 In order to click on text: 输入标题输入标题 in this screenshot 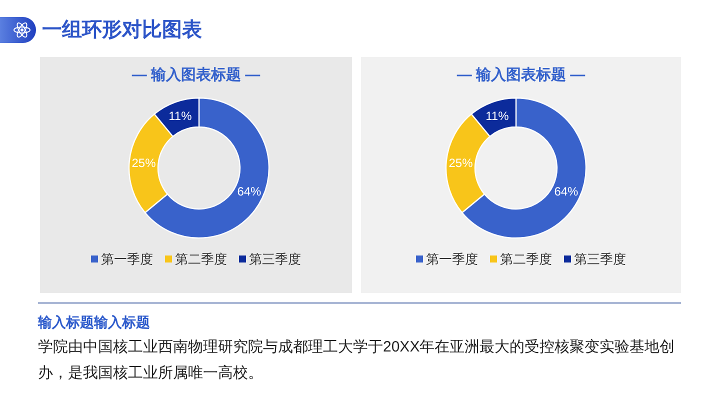, I will do `click(93, 322)`.